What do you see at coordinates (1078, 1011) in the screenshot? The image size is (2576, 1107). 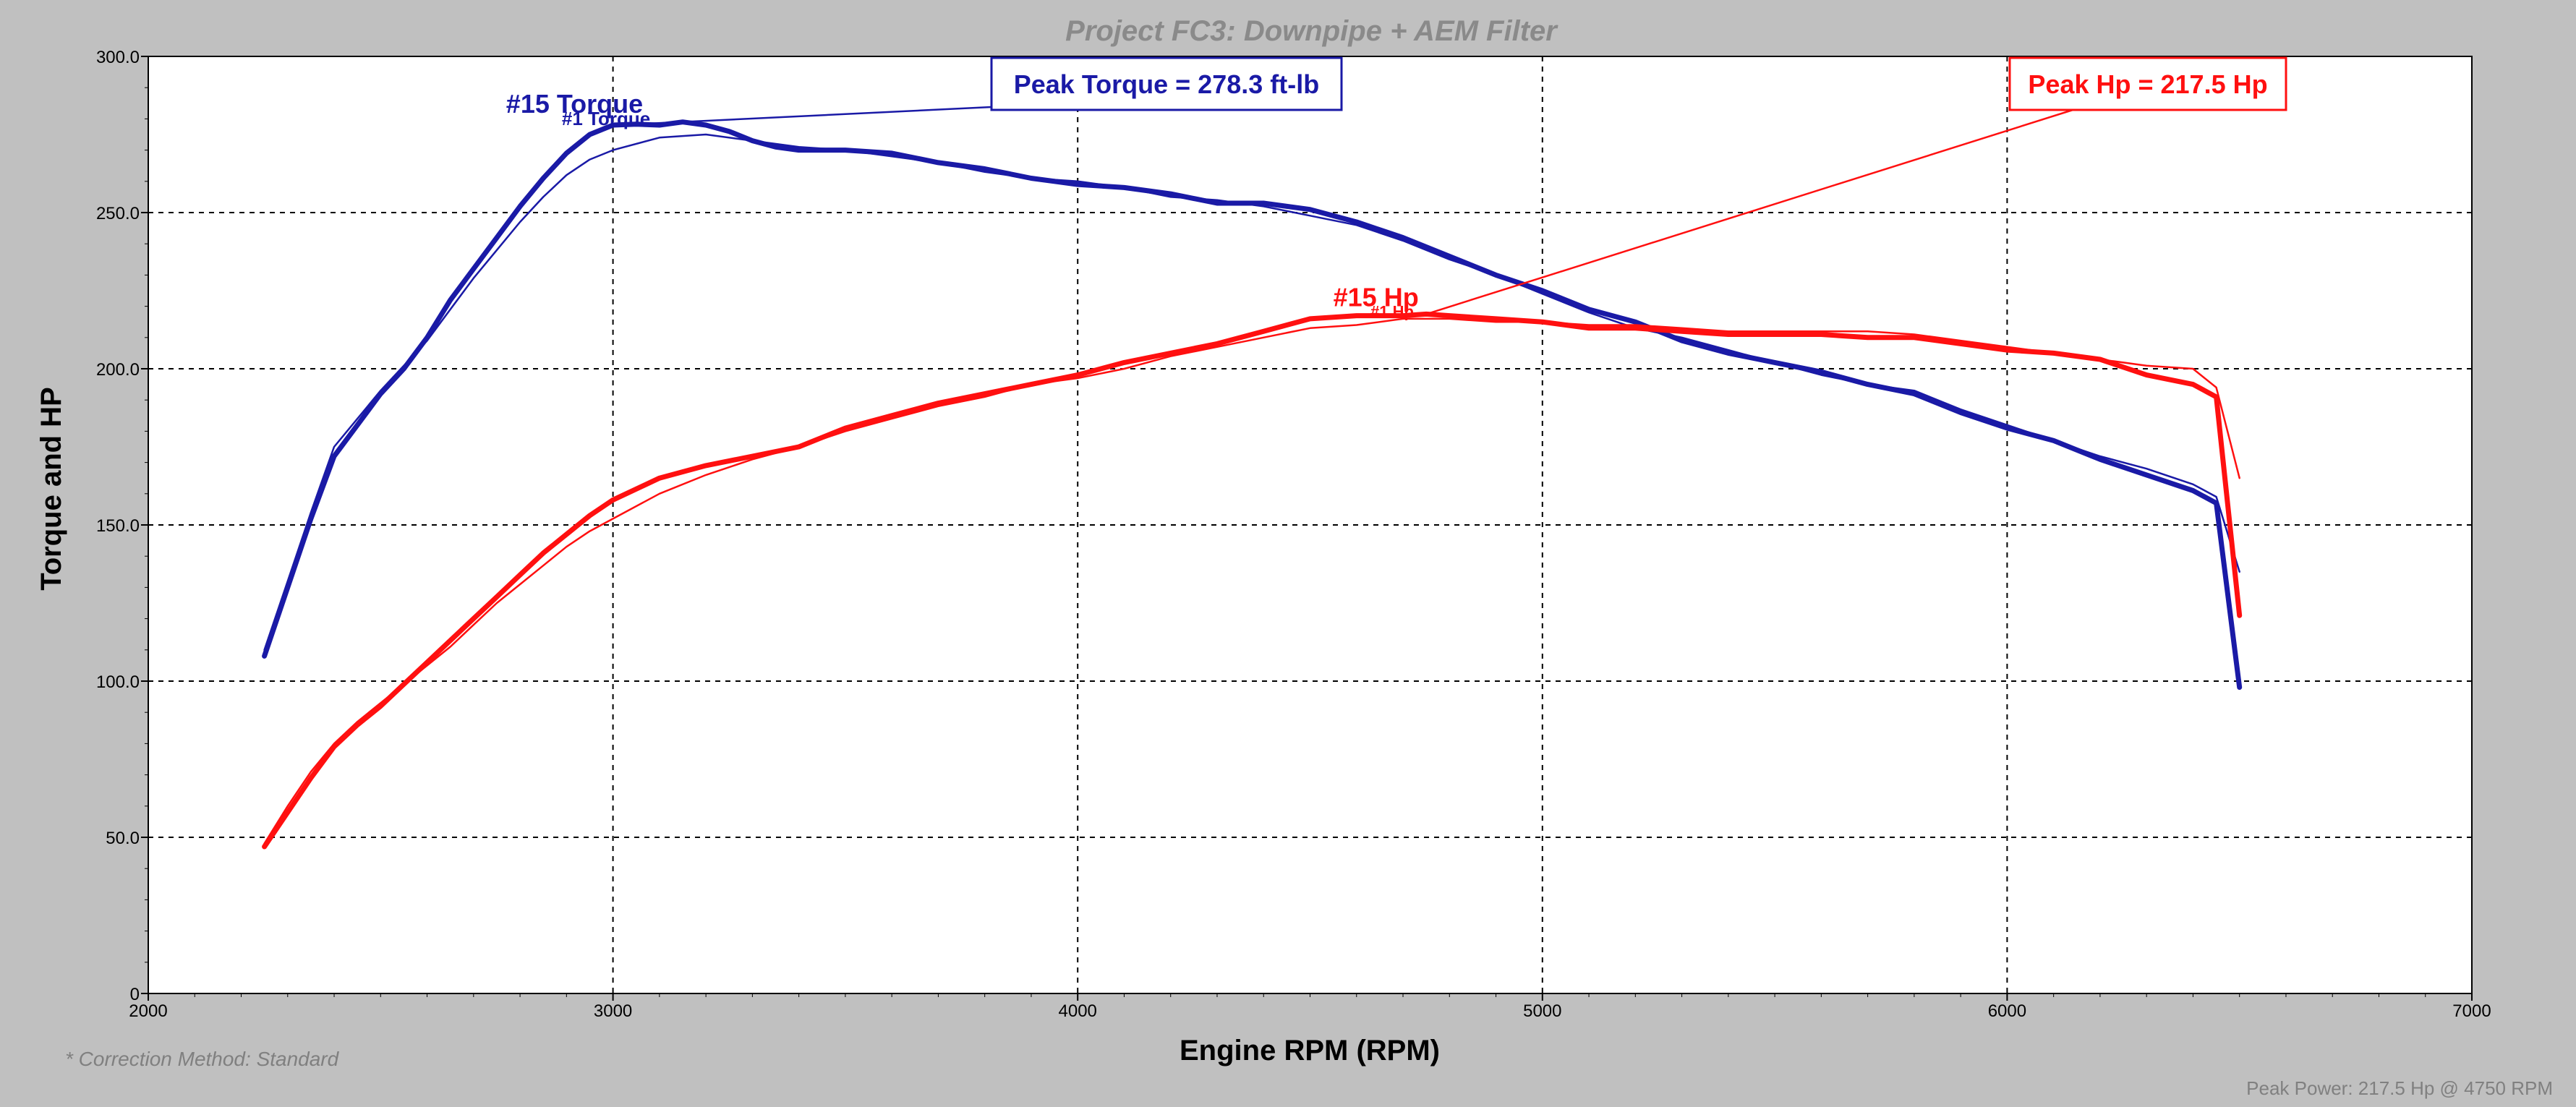 I see `x-tick-label: 4000` at bounding box center [1078, 1011].